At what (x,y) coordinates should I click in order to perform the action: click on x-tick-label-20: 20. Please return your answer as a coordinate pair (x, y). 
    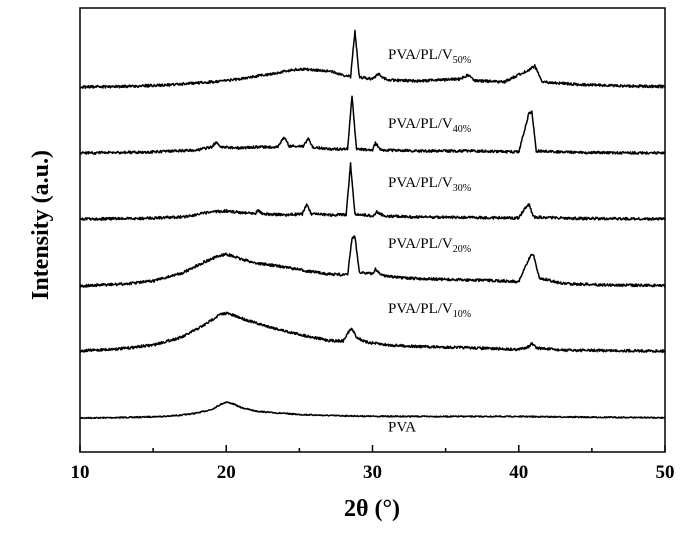
    Looking at the image, I should click on (226, 472).